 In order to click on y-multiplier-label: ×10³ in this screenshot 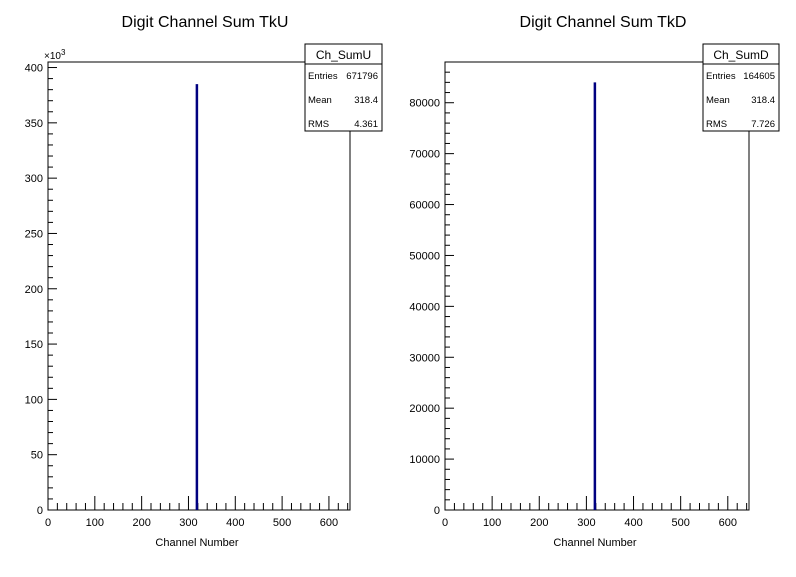, I will do `click(55, 55)`.